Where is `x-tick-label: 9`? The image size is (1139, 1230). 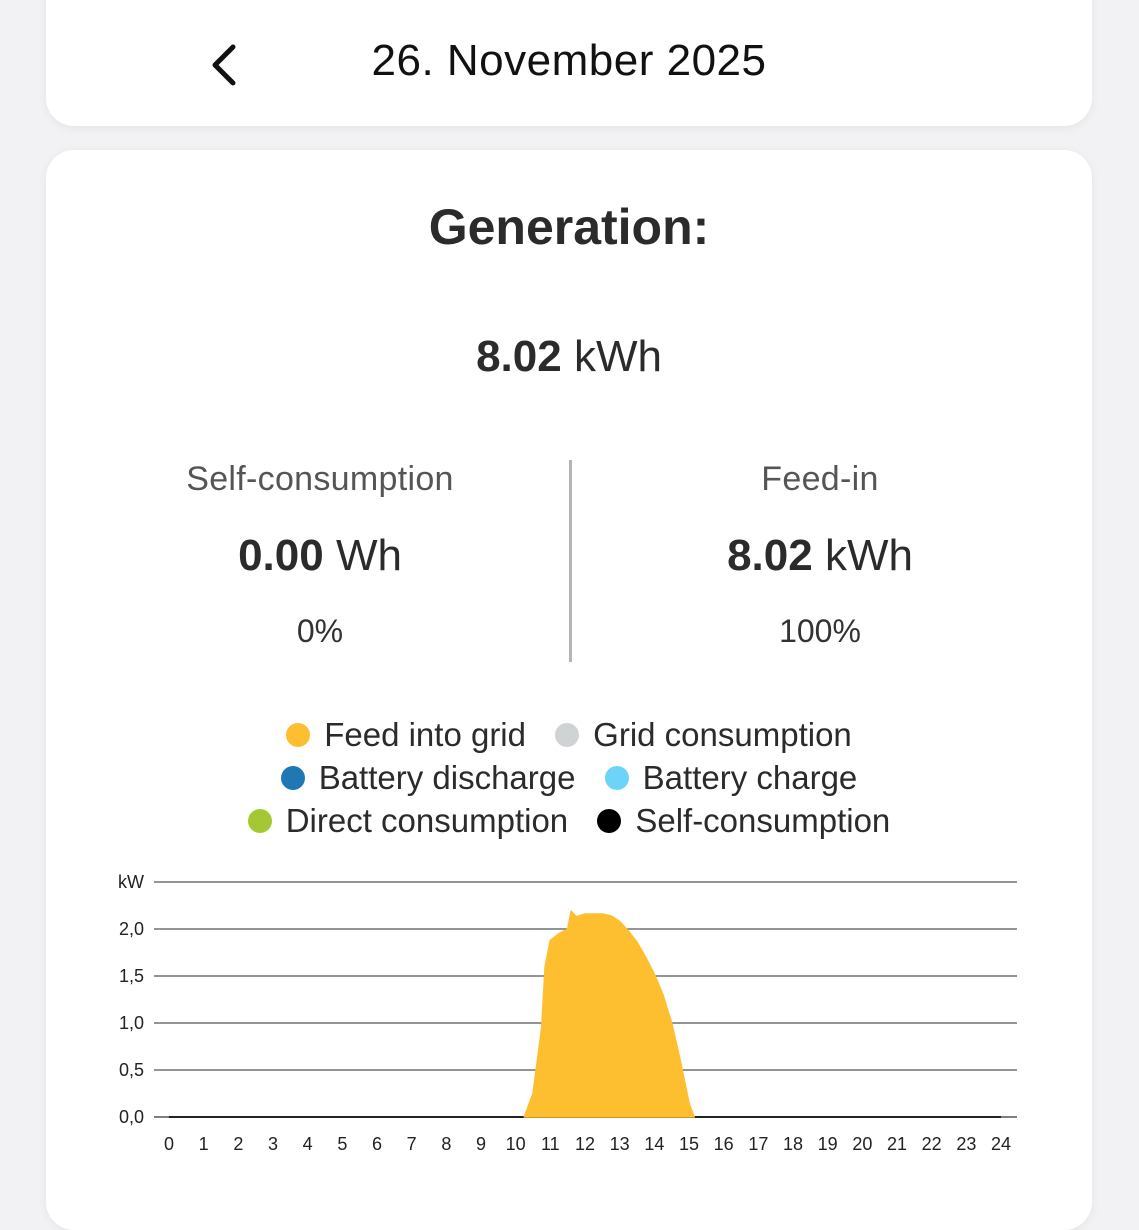 x-tick-label: 9 is located at coordinates (481, 1144).